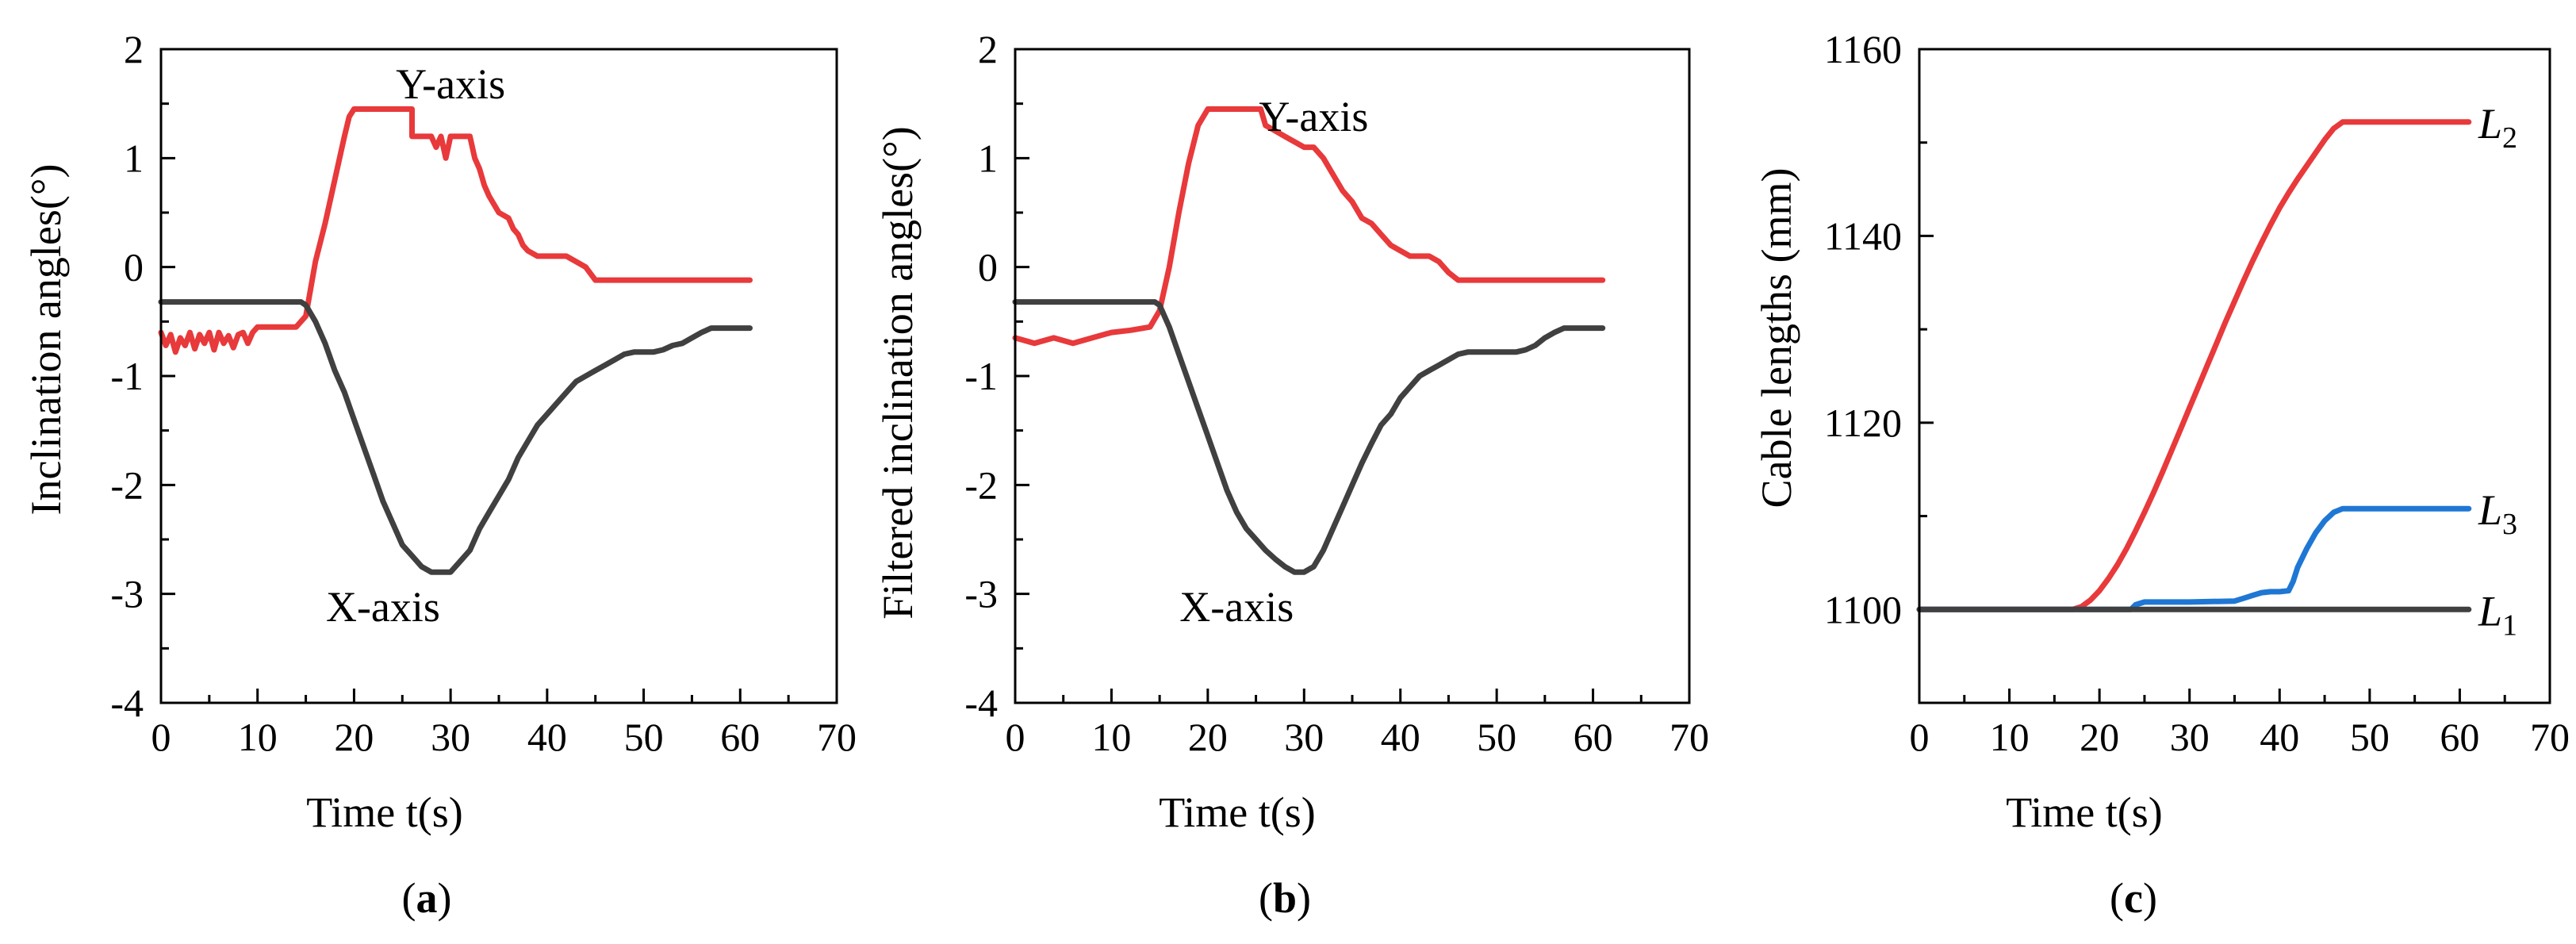 The width and height of the screenshot is (2576, 944). Describe the element at coordinates (2194, 558) in the screenshot. I see `series-line-l3` at that location.